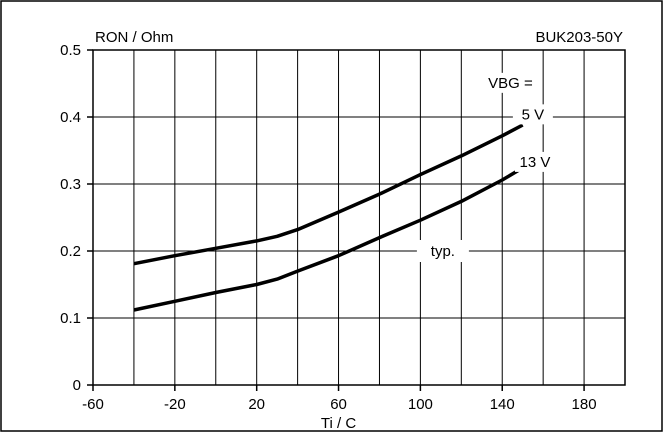  Describe the element at coordinates (175, 404) in the screenshot. I see `x-tick-label: -20` at that location.